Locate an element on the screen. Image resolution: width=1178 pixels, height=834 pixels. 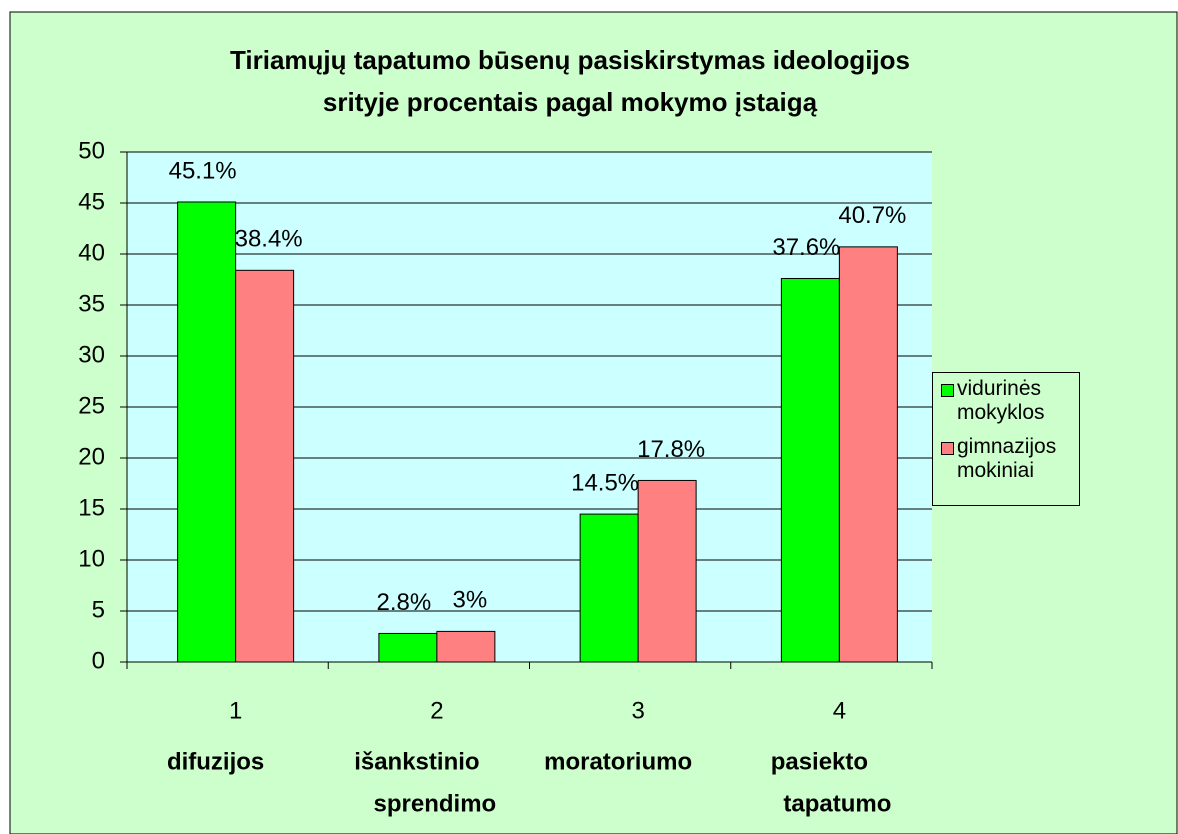
y-tick-label: 5 is located at coordinates (98, 609).